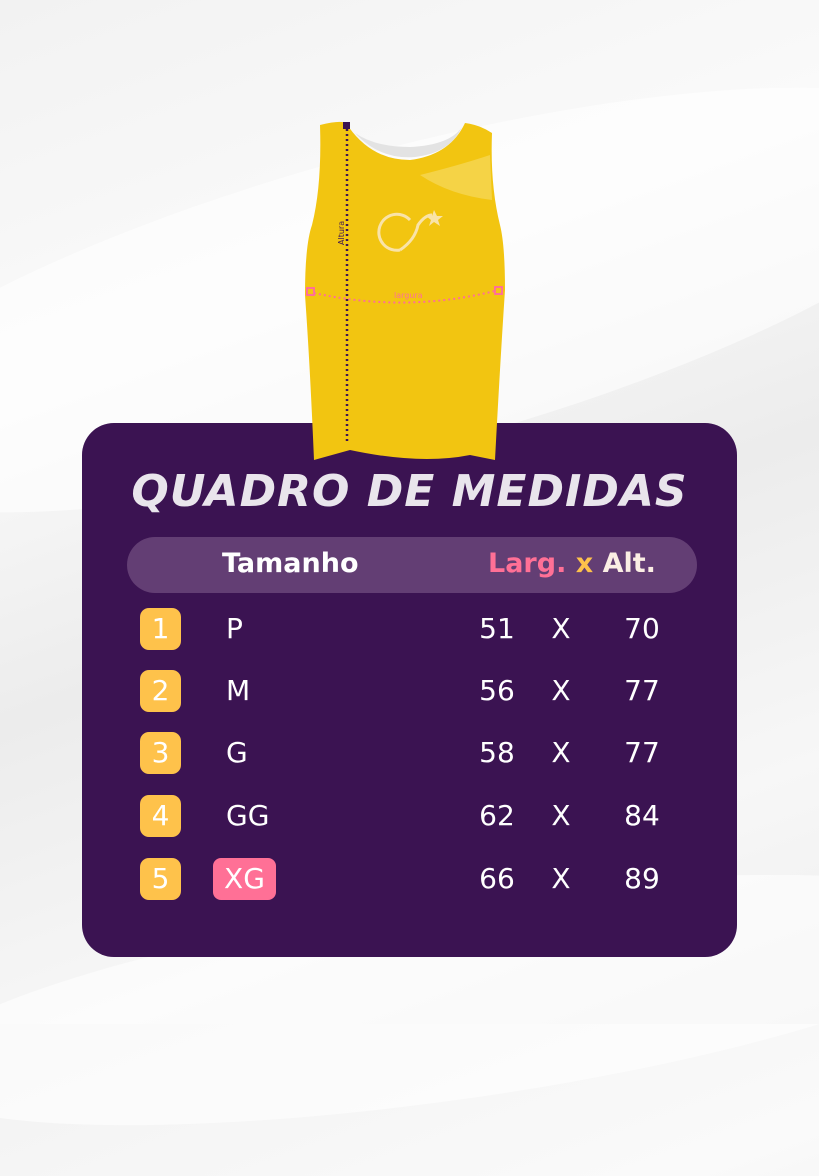  Describe the element at coordinates (160, 879) in the screenshot. I see `row-number-badge: 5` at that location.